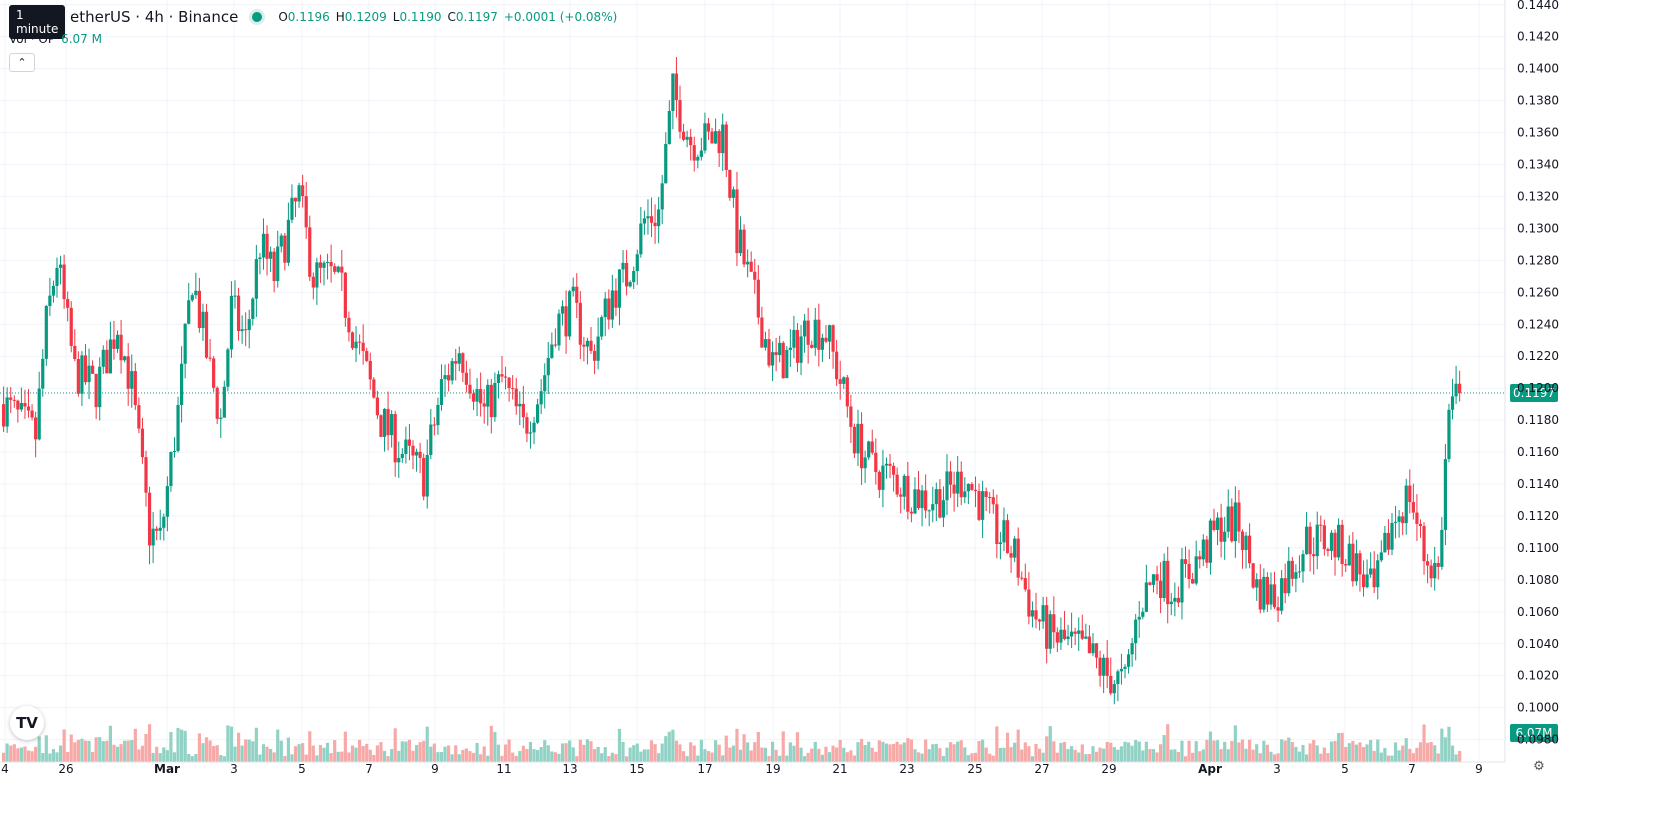 The height and width of the screenshot is (835, 1678). I want to click on price-tick-label: 0.1120, so click(1538, 516).